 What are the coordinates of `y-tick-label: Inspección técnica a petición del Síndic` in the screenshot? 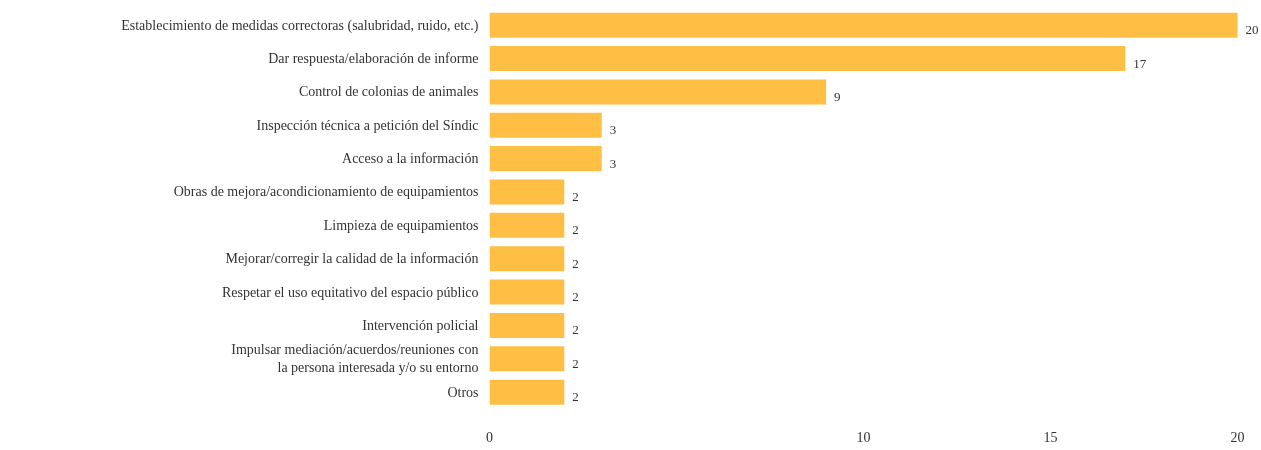 It's located at (367, 125).